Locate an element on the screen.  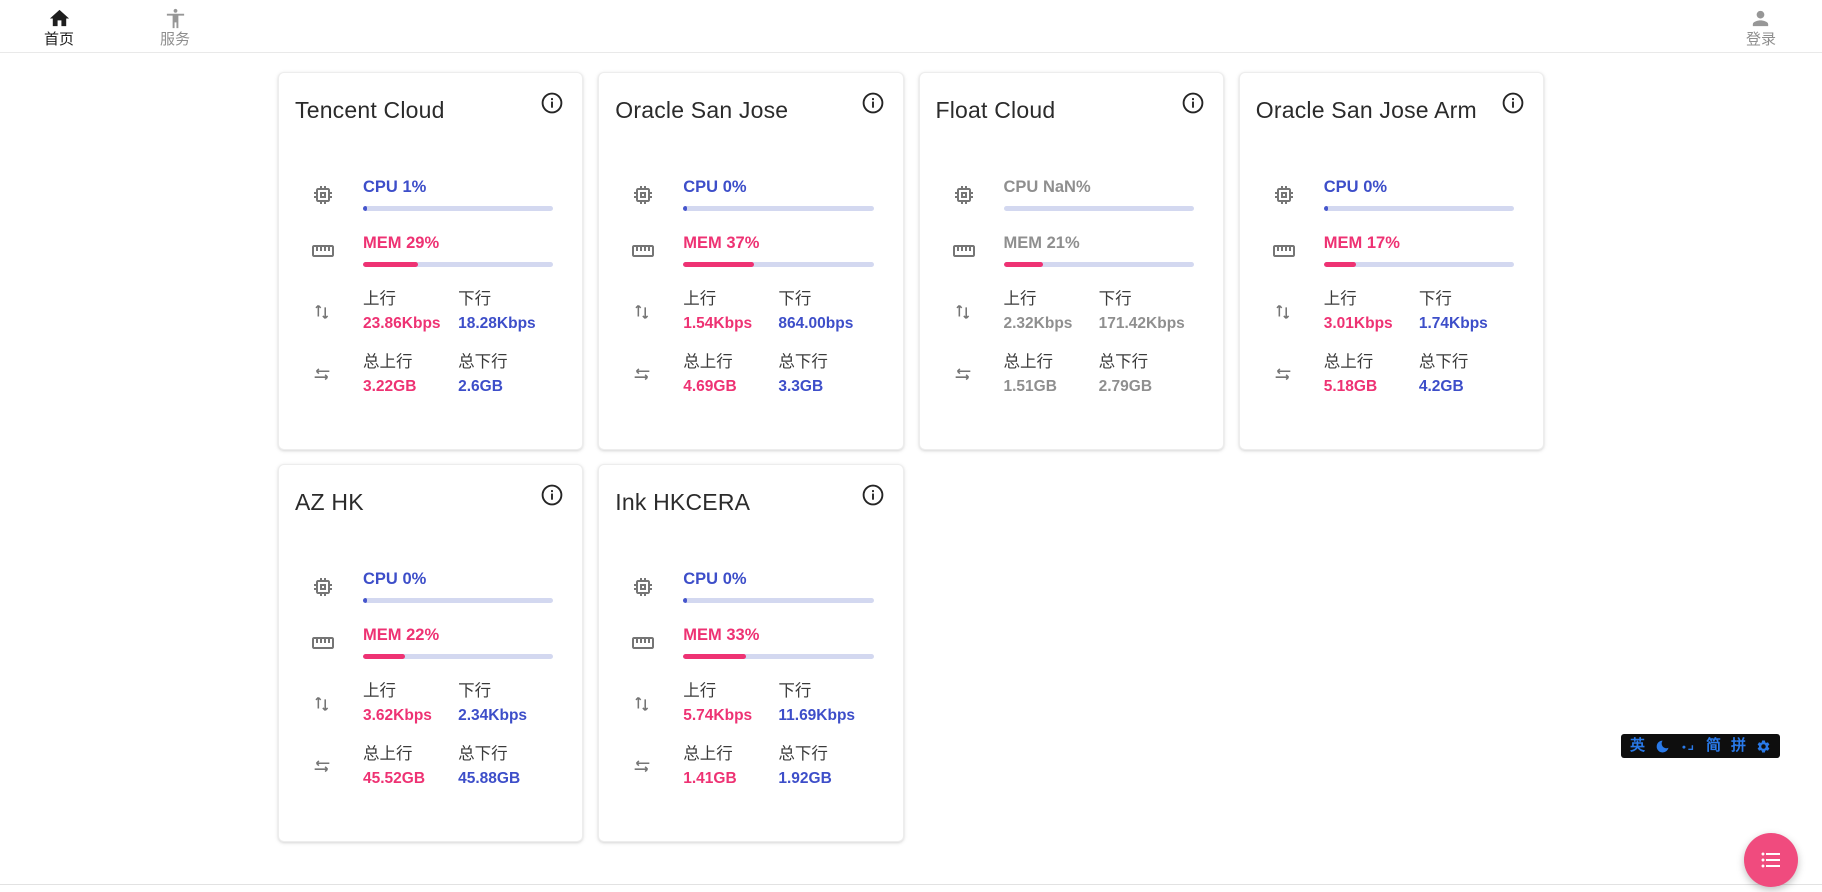
total-download-value: 4.2GB is located at coordinates (1441, 386).